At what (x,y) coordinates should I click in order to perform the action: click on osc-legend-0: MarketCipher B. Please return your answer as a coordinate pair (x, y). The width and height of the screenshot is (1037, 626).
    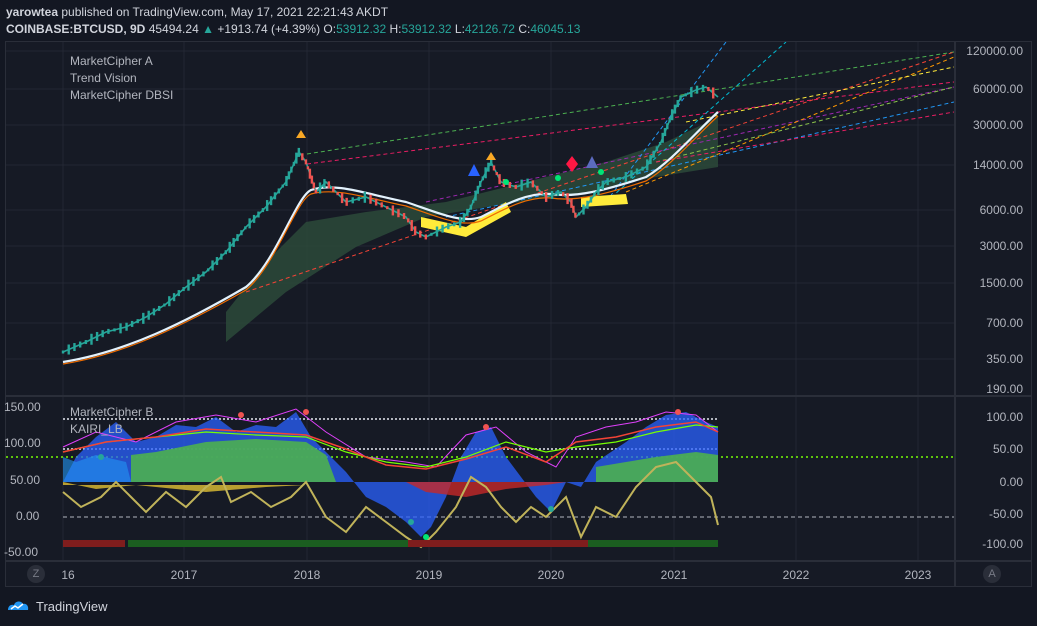
    Looking at the image, I should click on (112, 412).